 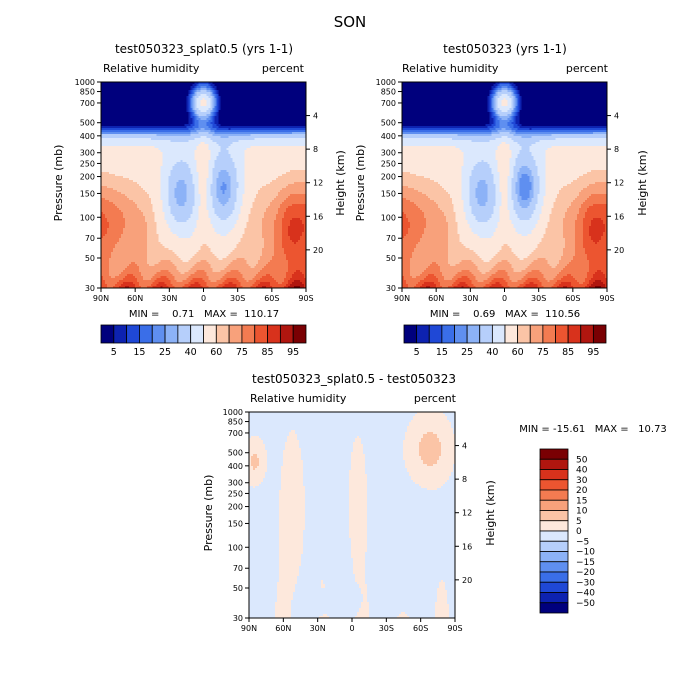 What do you see at coordinates (467, 352) in the screenshot?
I see `panel-2-colorbar-label: 25` at bounding box center [467, 352].